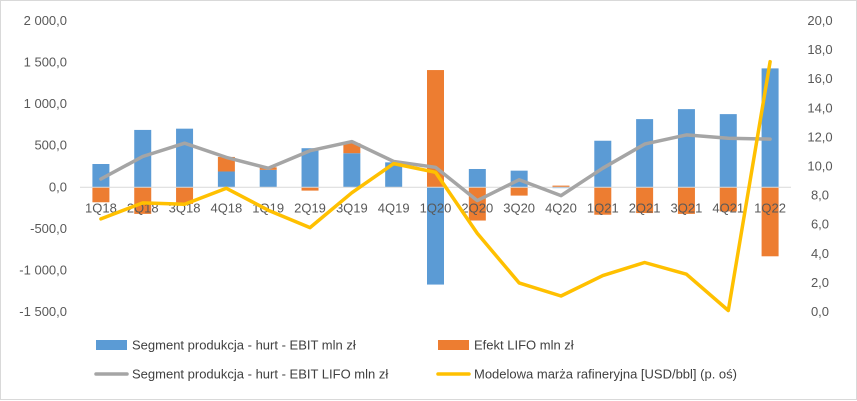 The width and height of the screenshot is (857, 401). I want to click on x-axis-tick-label: 2Q20, so click(477, 207).